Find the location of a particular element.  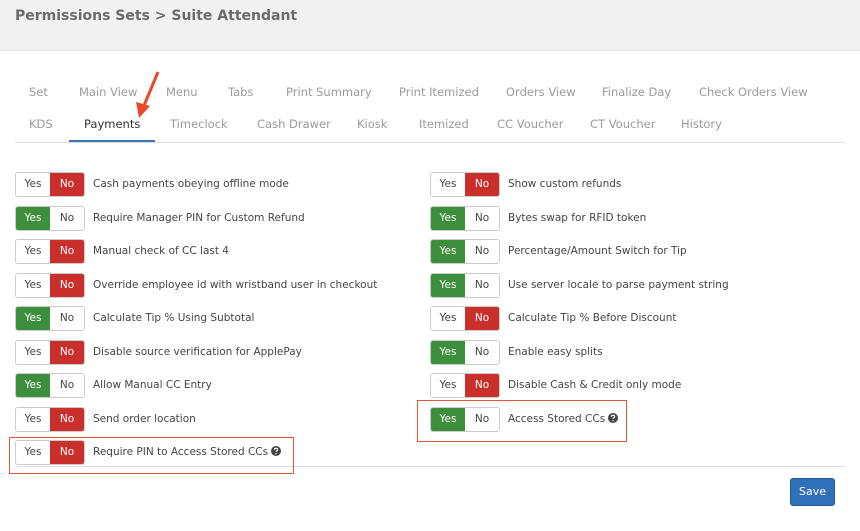

highlight-box is located at coordinates (522, 421).